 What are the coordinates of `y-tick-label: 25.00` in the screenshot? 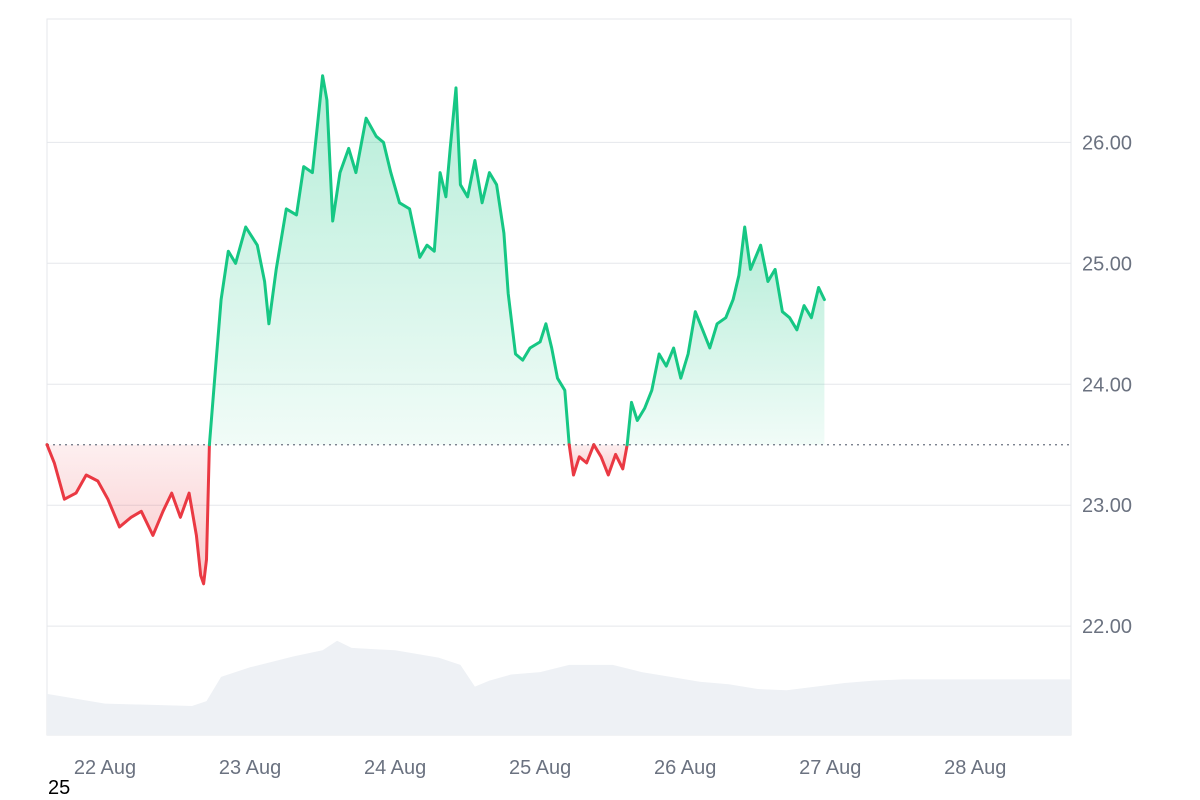 It's located at (1107, 264).